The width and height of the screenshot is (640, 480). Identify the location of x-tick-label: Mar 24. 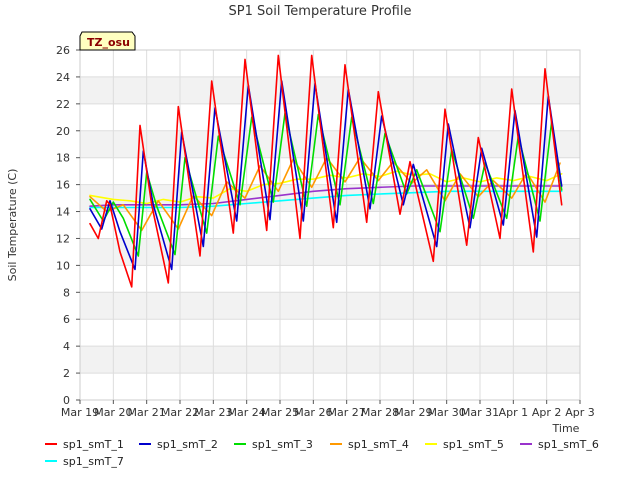
(247, 412).